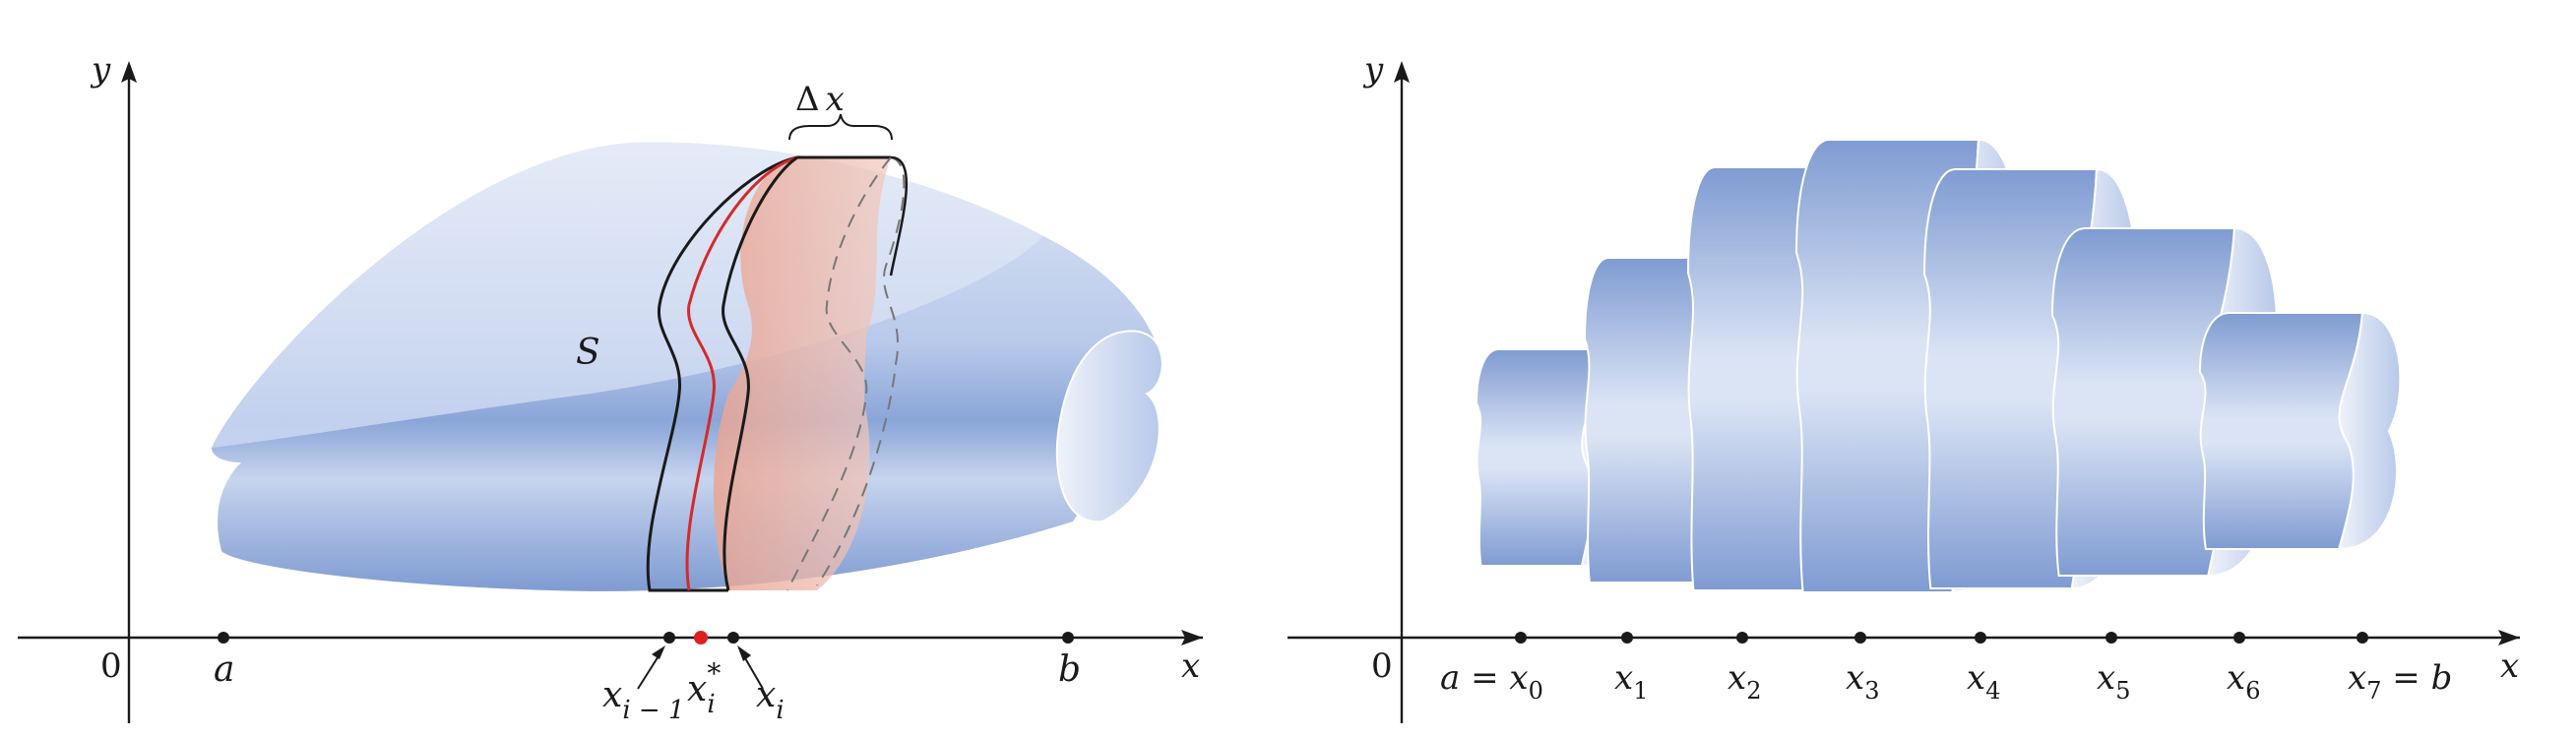  I want to click on xi-star-label: x* i, so click(704, 688).